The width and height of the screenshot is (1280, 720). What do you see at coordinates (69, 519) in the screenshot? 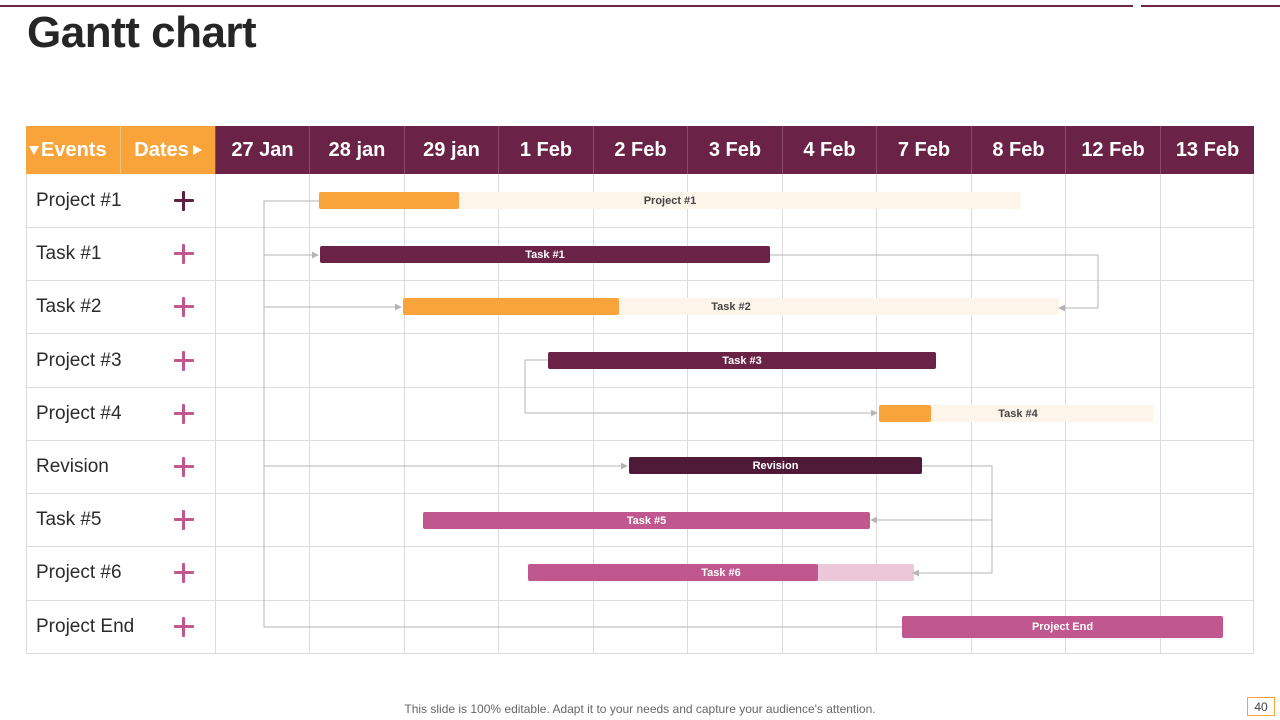
I see `row-label: Task #5` at bounding box center [69, 519].